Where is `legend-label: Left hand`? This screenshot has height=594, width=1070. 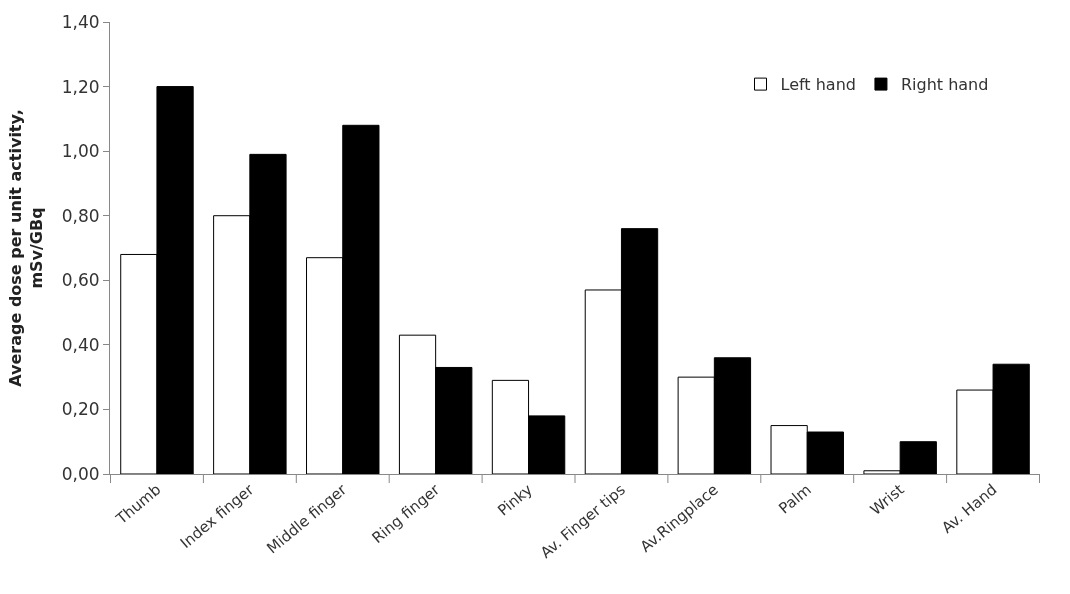
legend-label: Left hand is located at coordinates (818, 85).